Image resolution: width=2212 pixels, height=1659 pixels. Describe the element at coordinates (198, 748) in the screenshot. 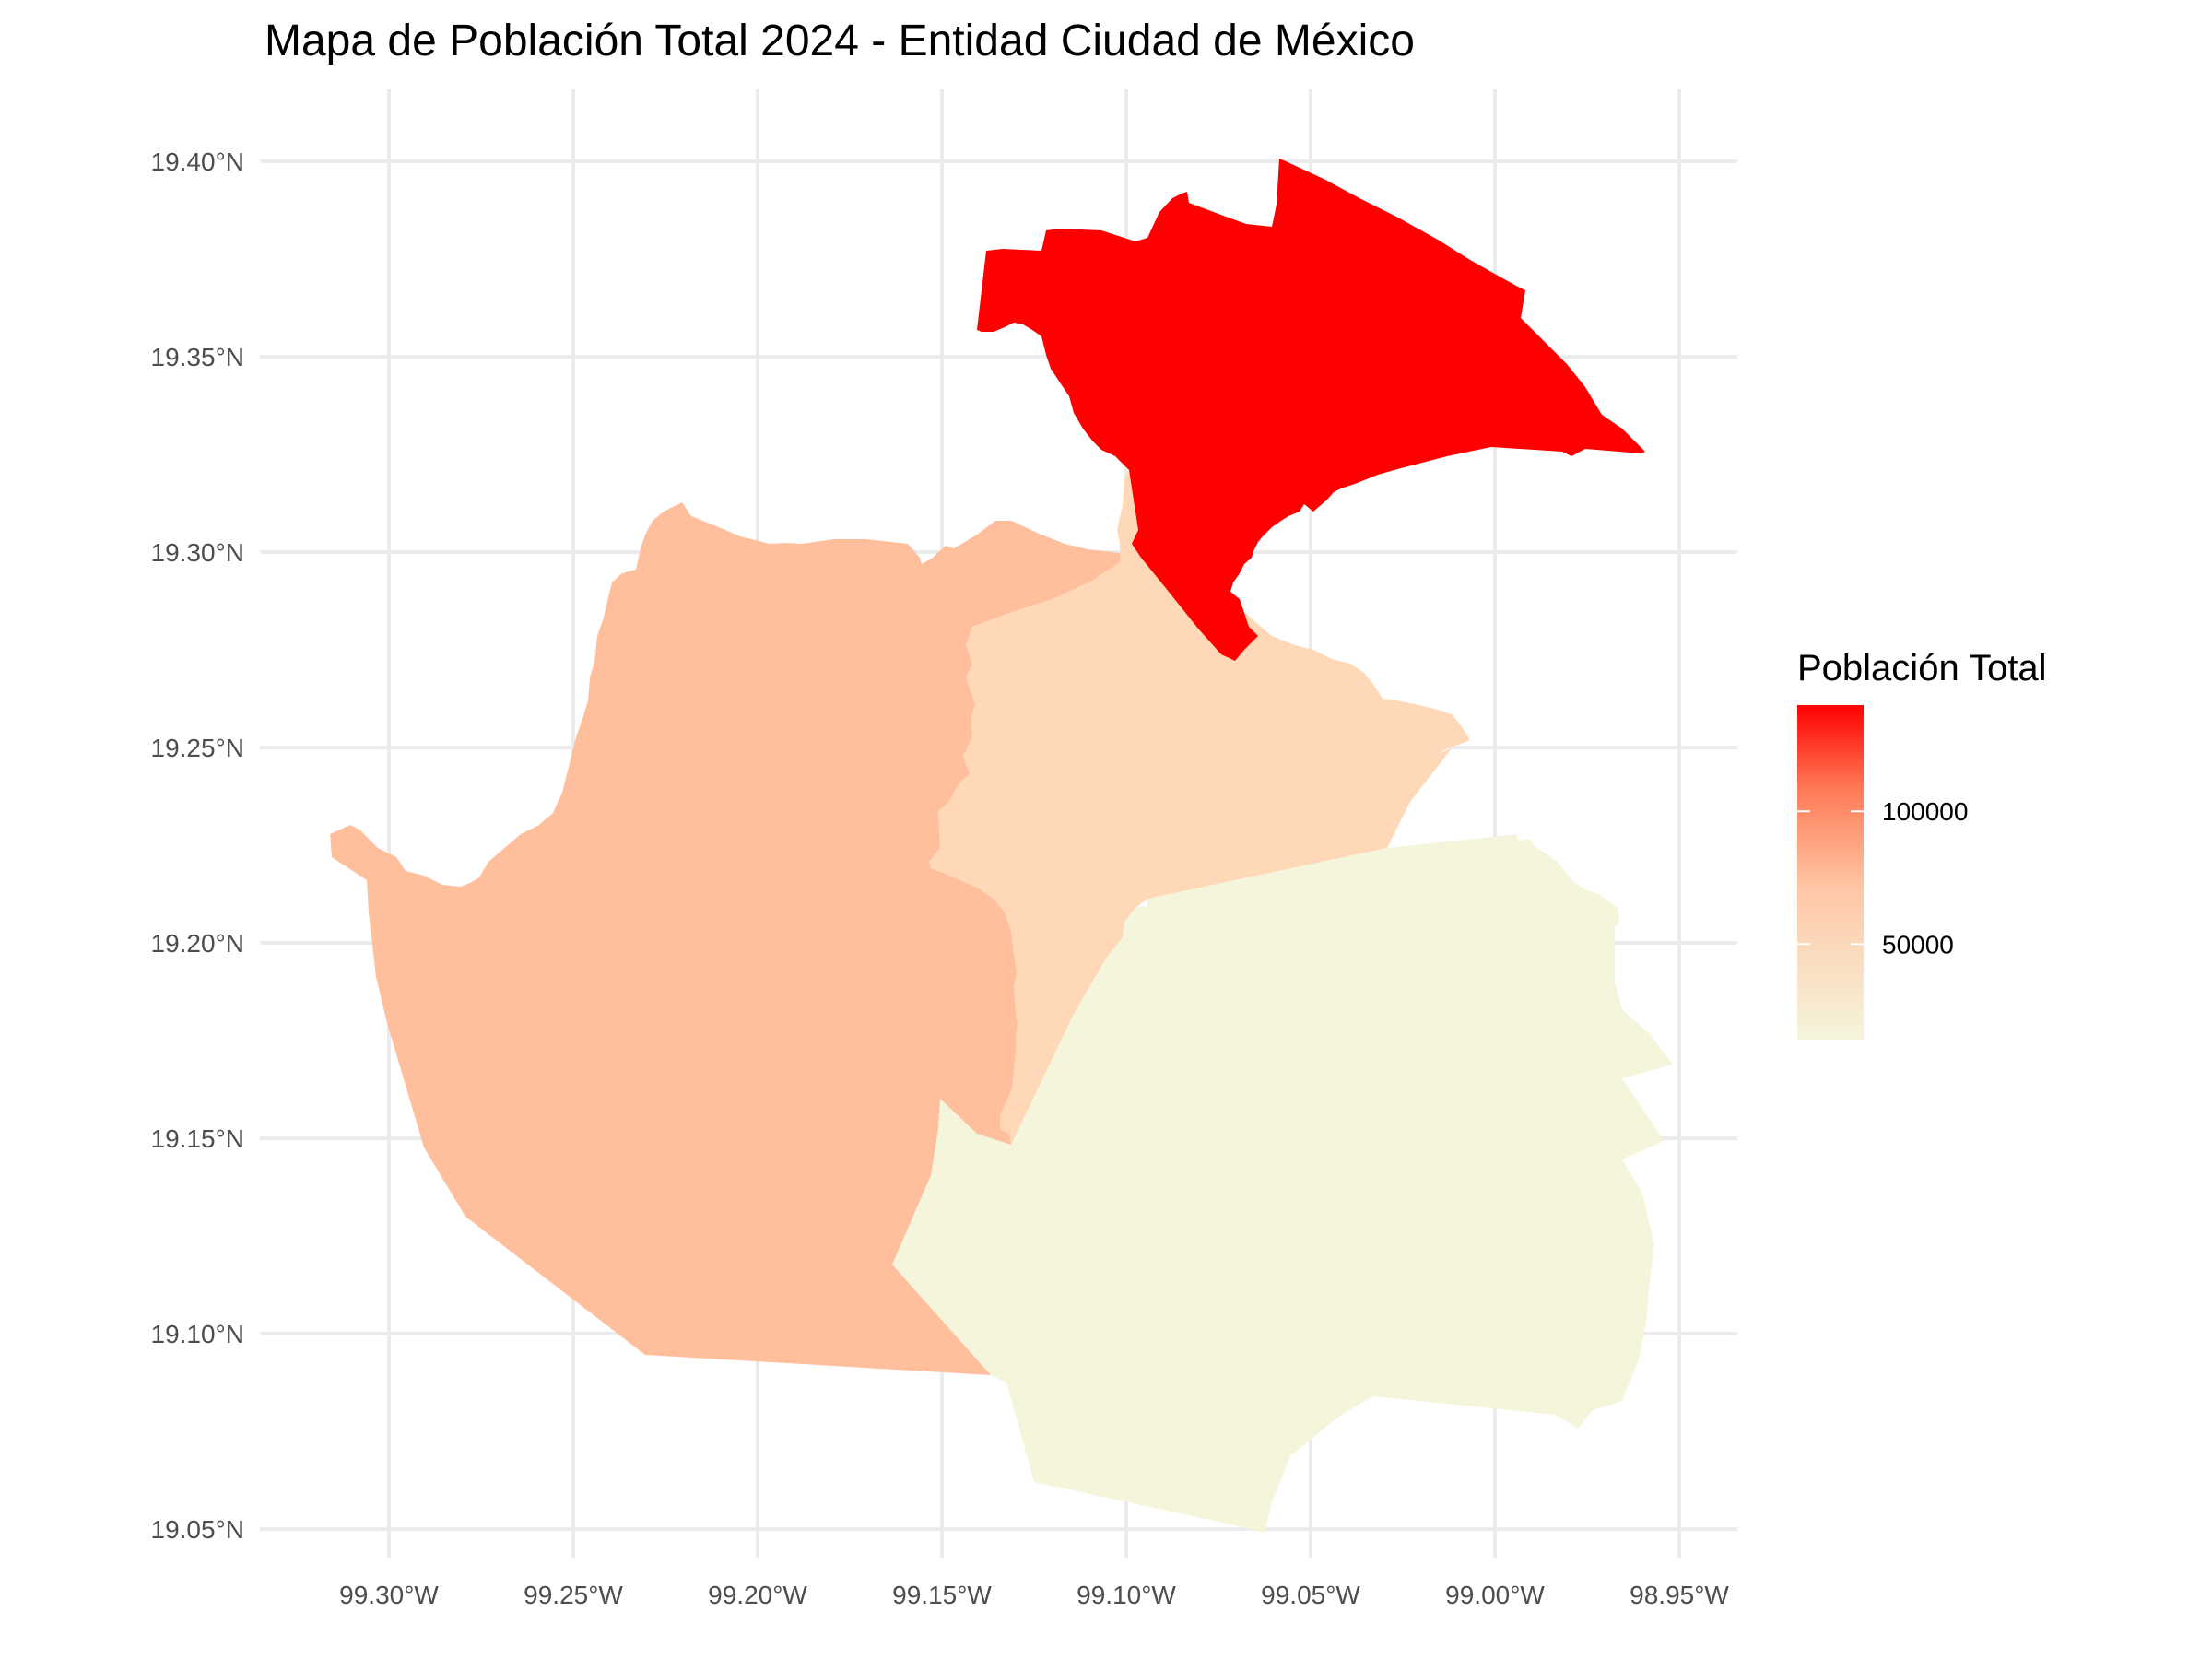

I see `y-tick-label: 19.25°N` at that location.